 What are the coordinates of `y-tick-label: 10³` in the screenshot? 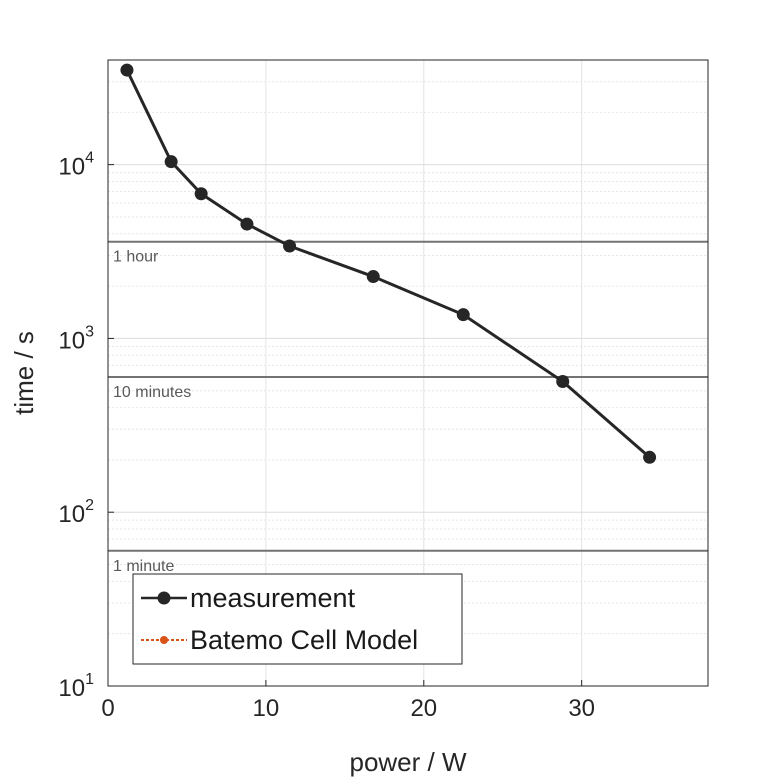 It's located at (76, 338).